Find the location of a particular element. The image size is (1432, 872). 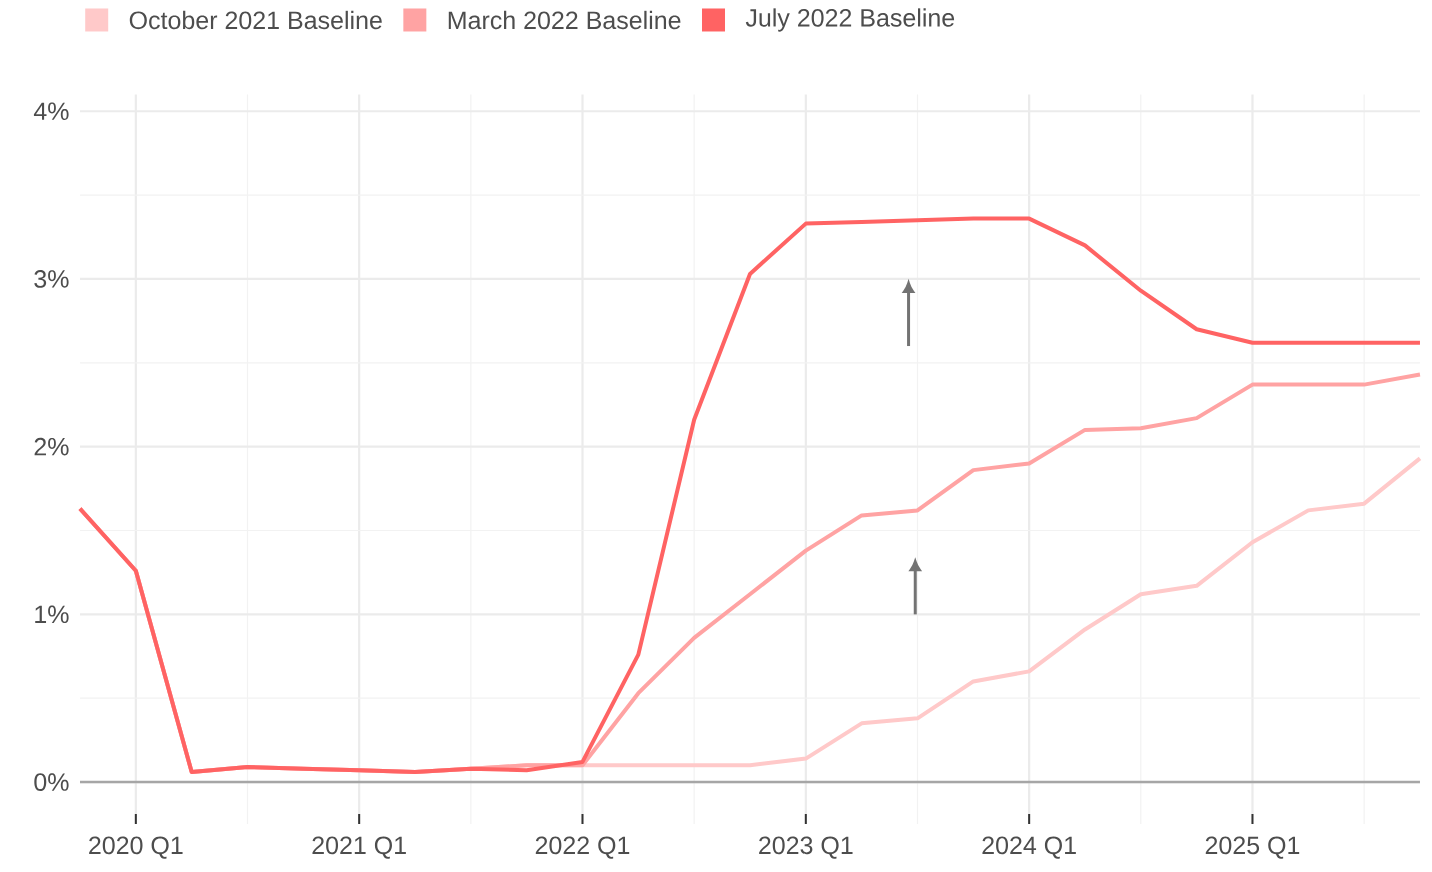

y-tick-label: 1% is located at coordinates (52, 614).